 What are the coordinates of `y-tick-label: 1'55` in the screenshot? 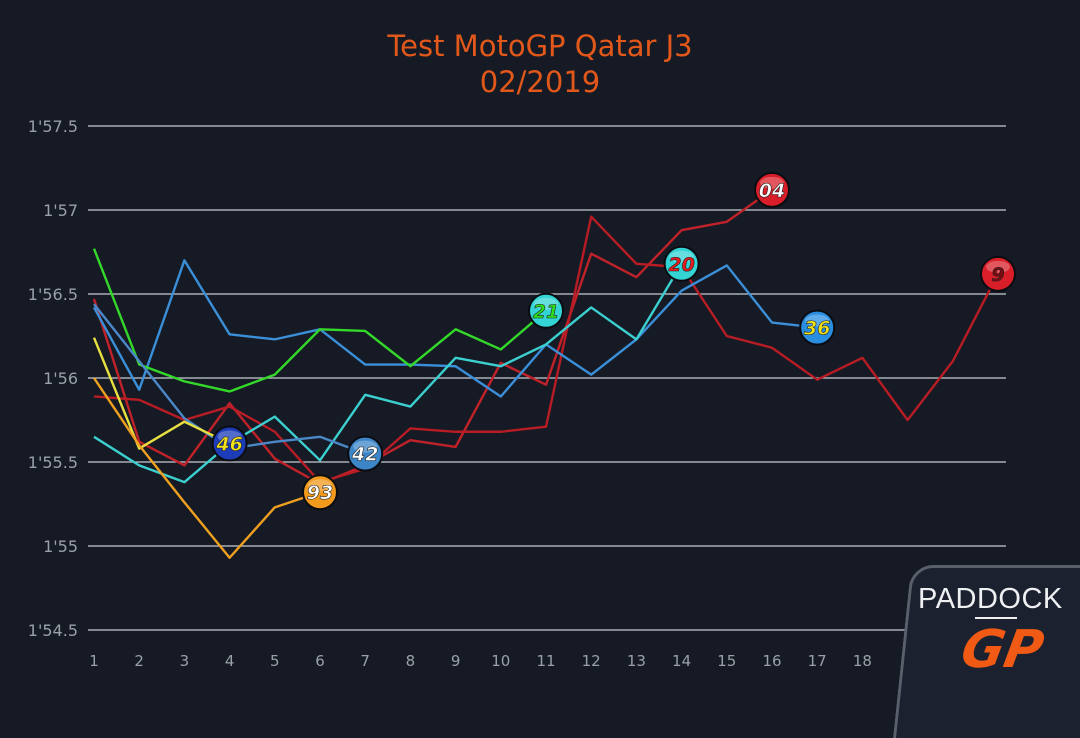 It's located at (60, 546).